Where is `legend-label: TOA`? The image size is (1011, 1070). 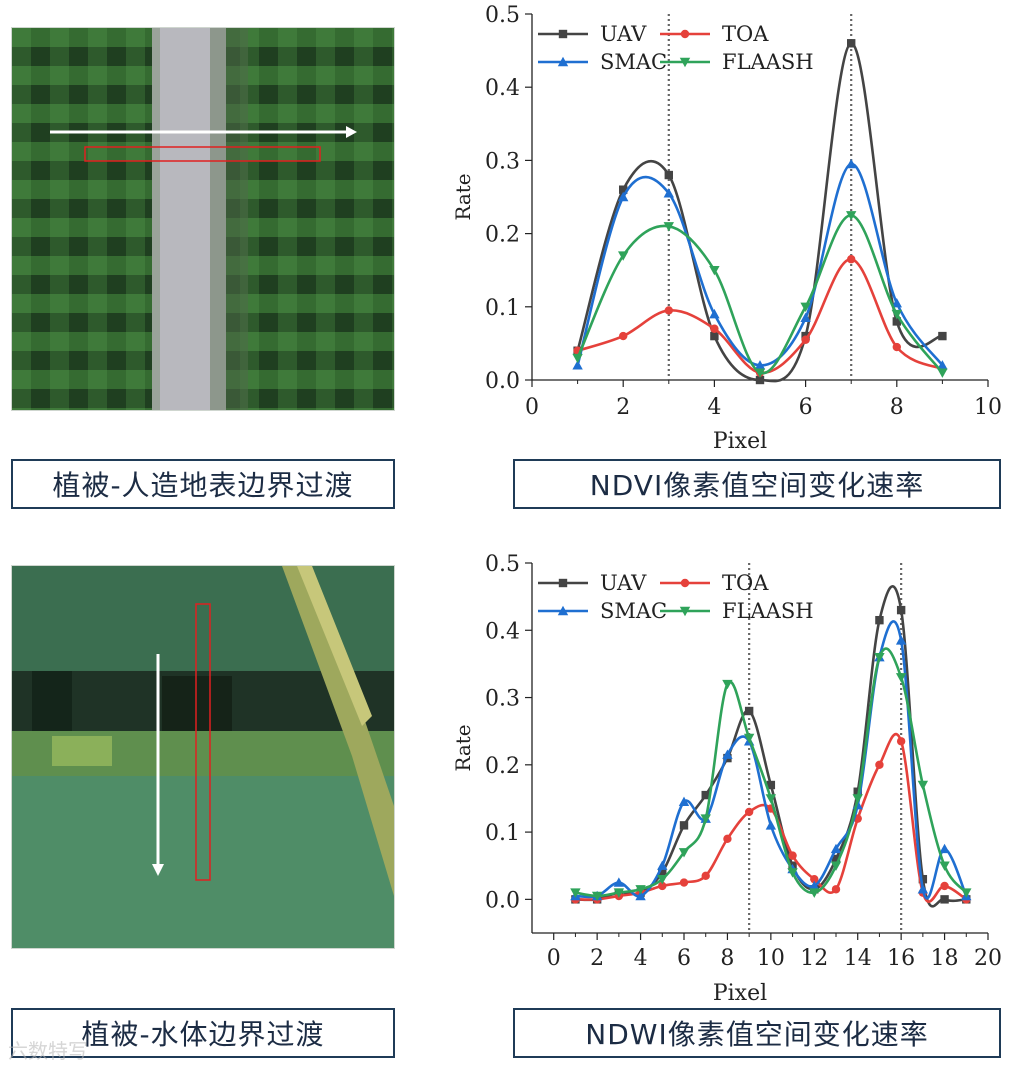
legend-label: TOA is located at coordinates (745, 34).